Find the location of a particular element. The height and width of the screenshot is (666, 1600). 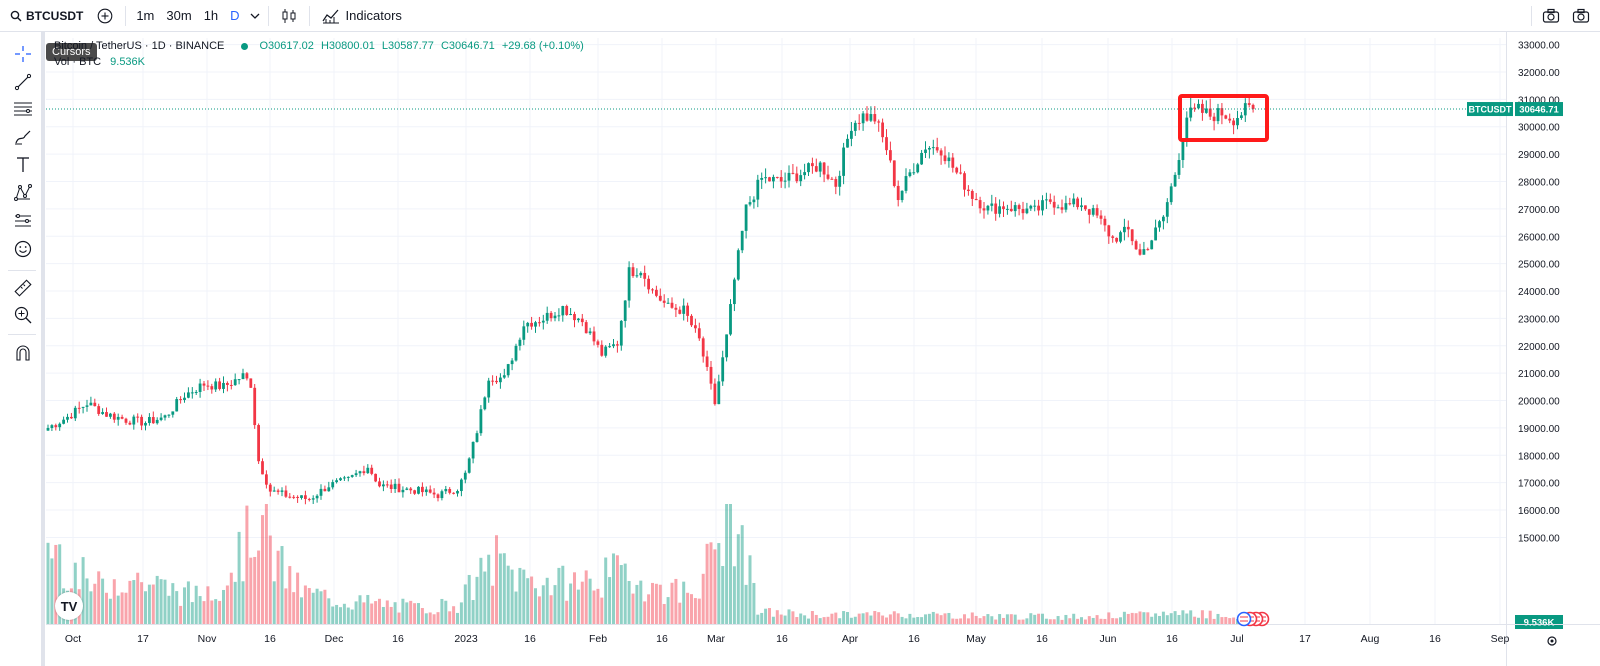

pattern-icon is located at coordinates (23, 192).